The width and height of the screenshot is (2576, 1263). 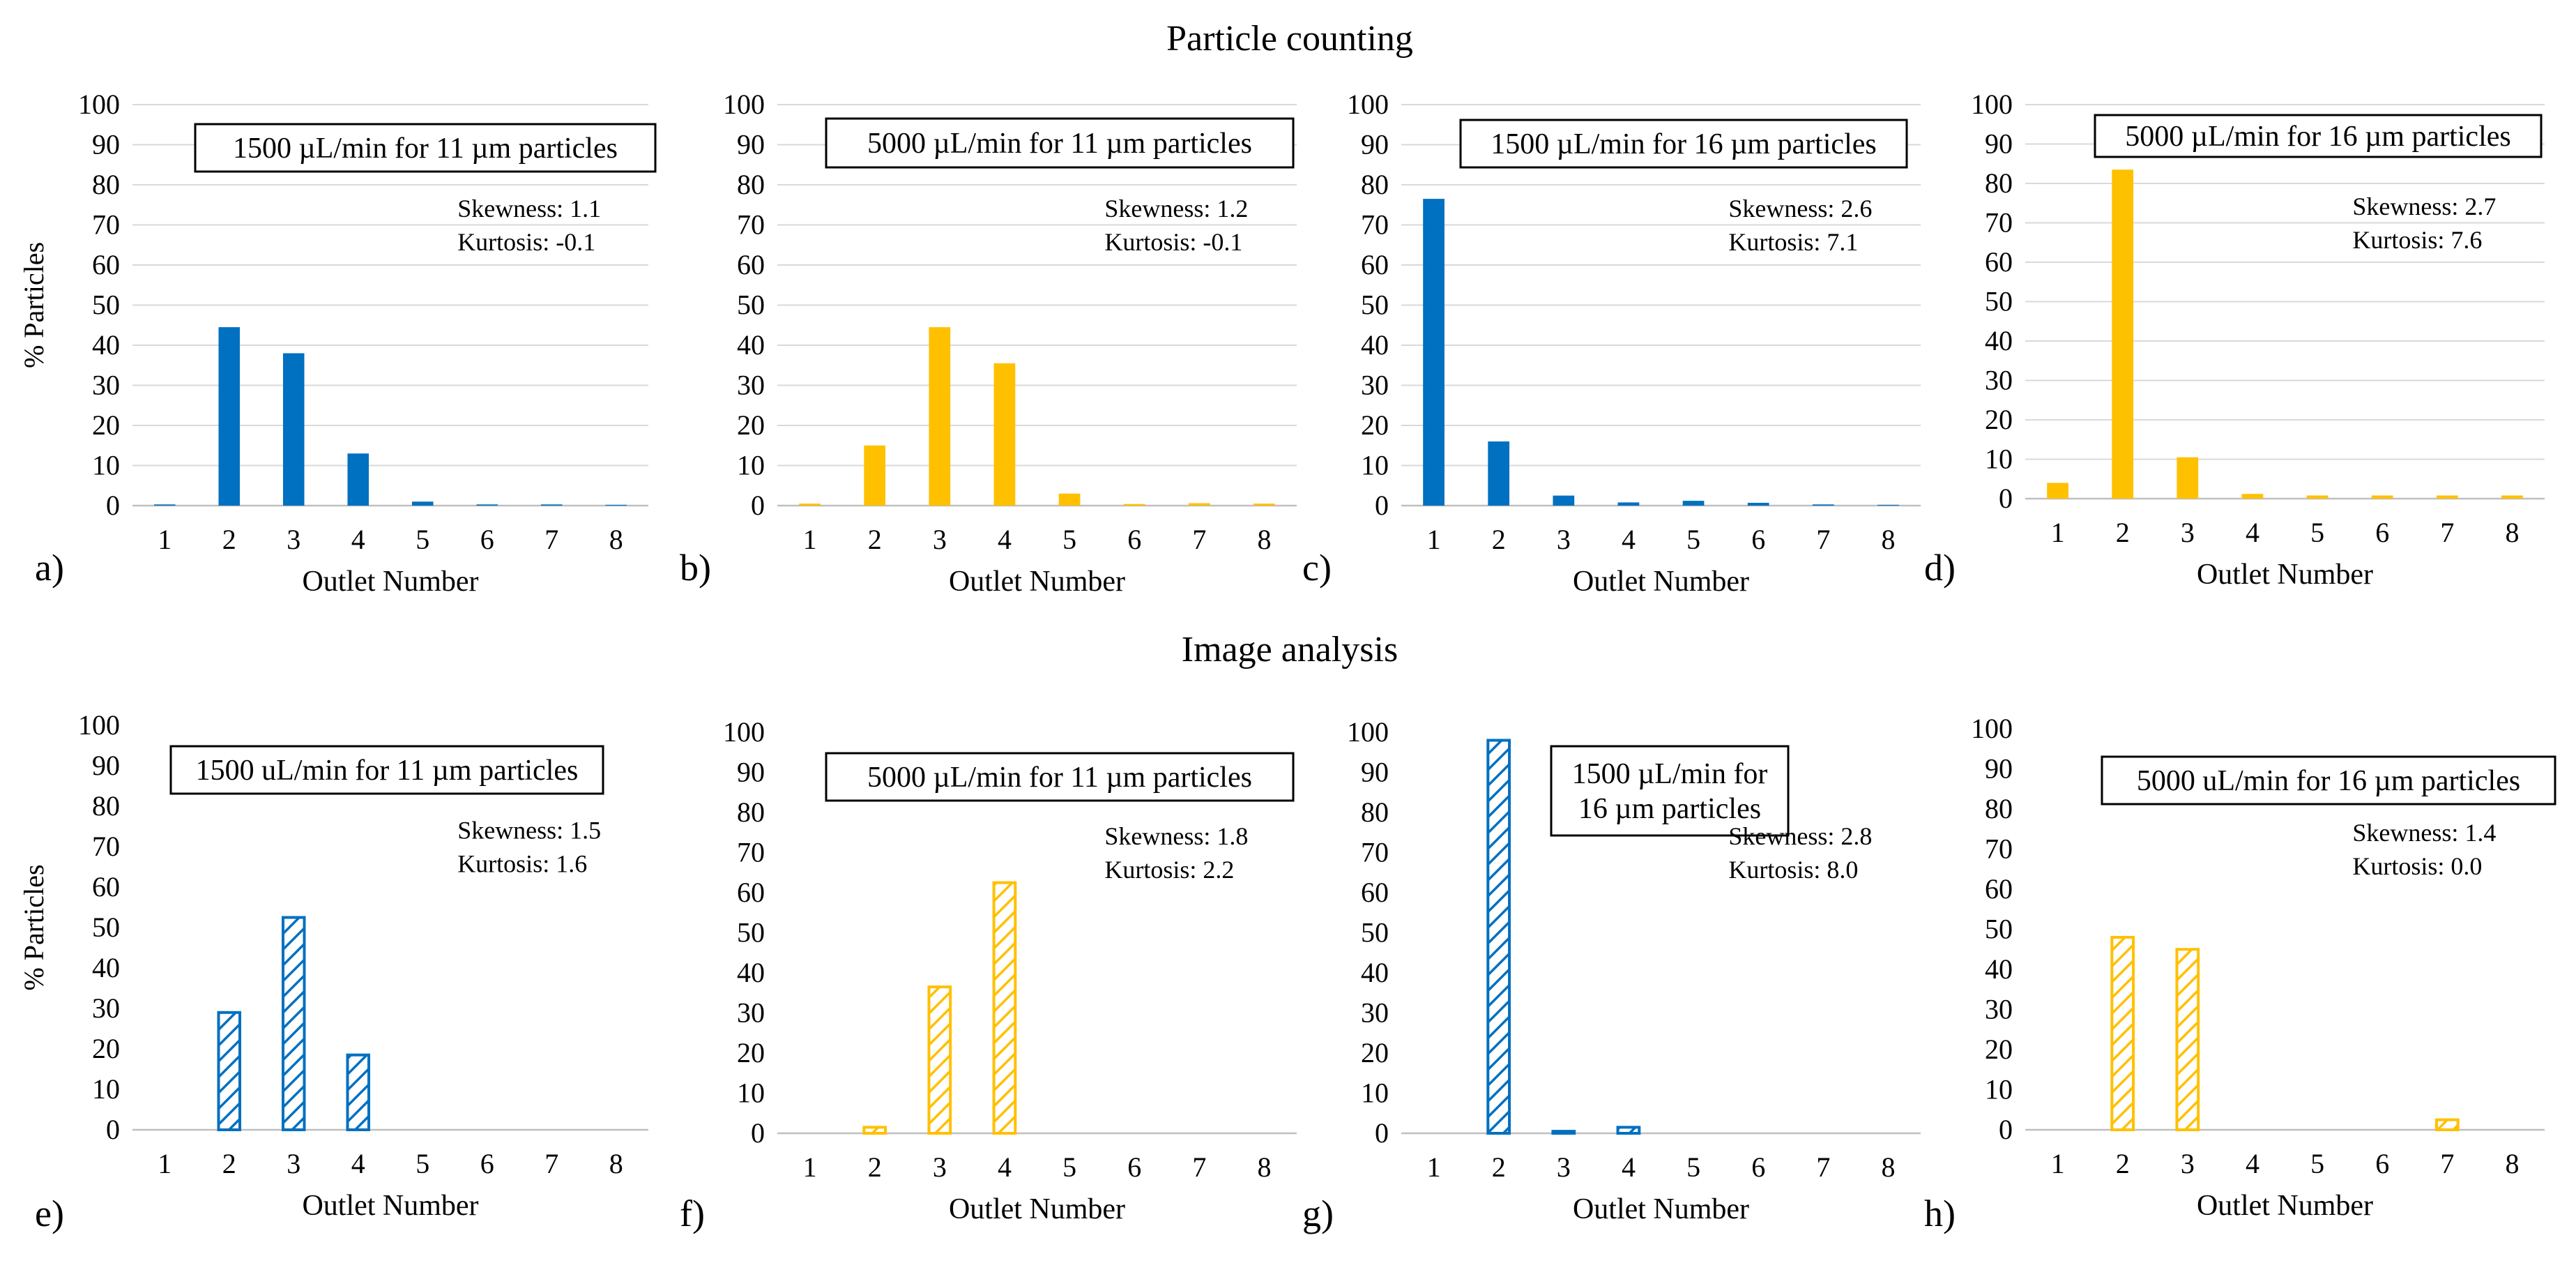 What do you see at coordinates (1940, 1213) in the screenshot?
I see `panel-label: h)` at bounding box center [1940, 1213].